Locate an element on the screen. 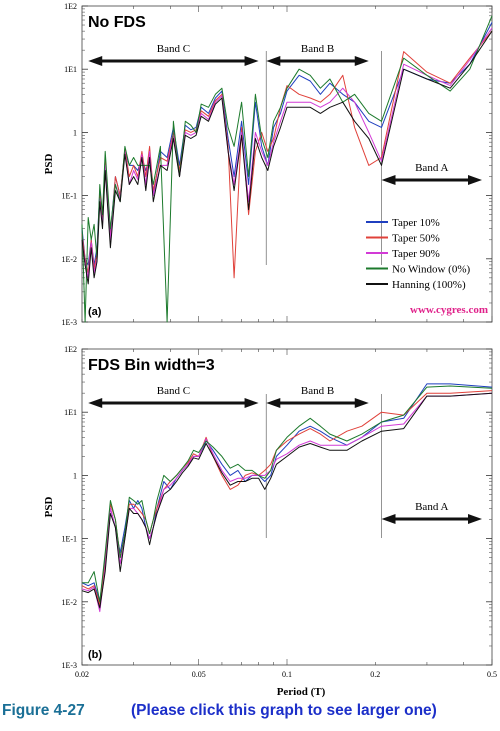 This screenshot has height=731, width=500. x-tick-label: 0.02 is located at coordinates (82, 674).